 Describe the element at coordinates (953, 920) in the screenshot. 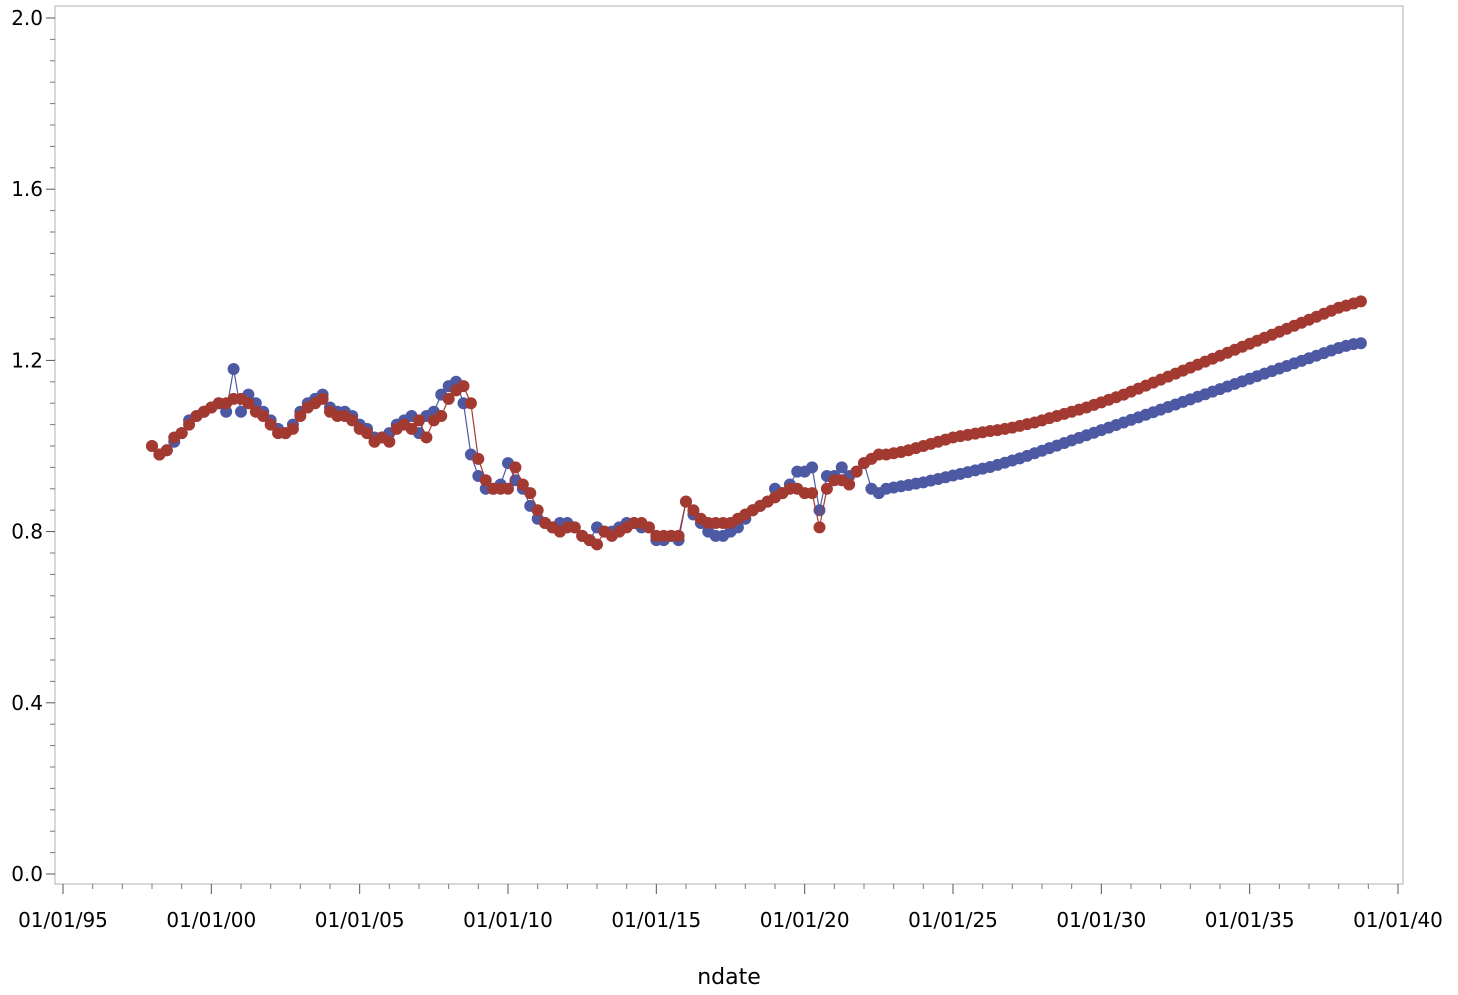

I see `x-tick-label: 01/01/25` at that location.